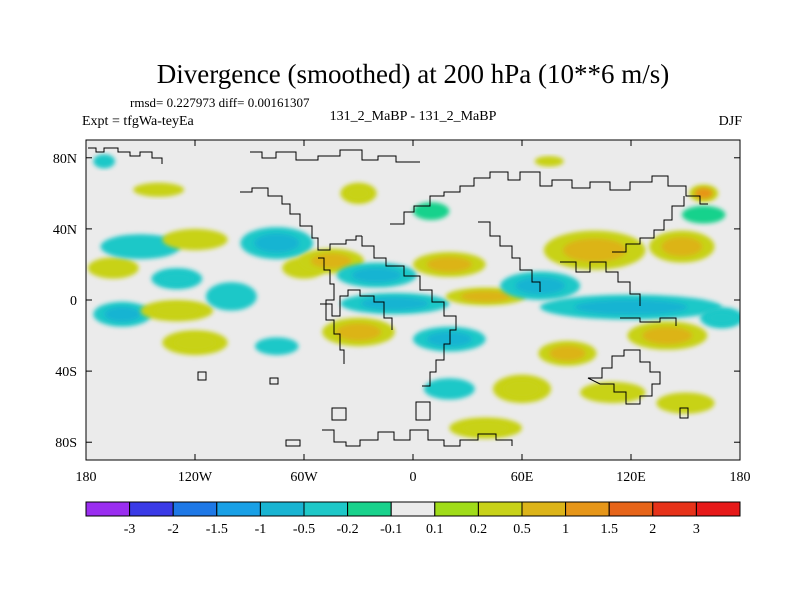  I want to click on stats-line: rmsd= 0.227973 diff= 0.00161307, so click(220, 102).